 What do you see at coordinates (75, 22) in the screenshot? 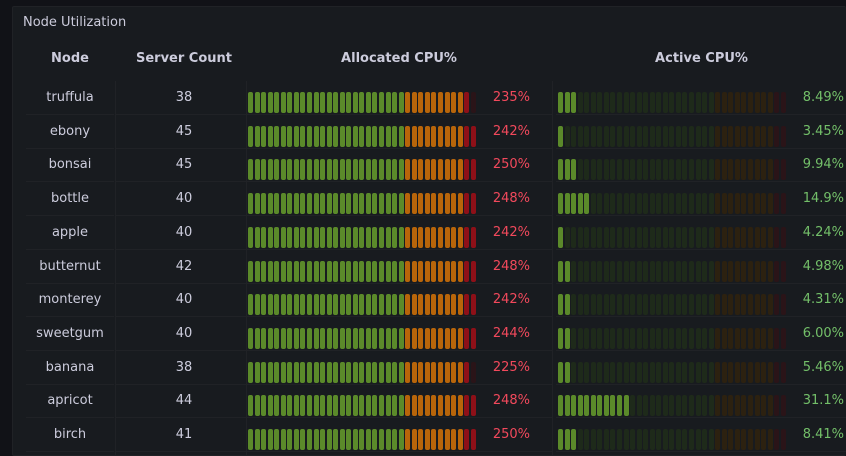
I see `panel-title: Node Utilization` at bounding box center [75, 22].